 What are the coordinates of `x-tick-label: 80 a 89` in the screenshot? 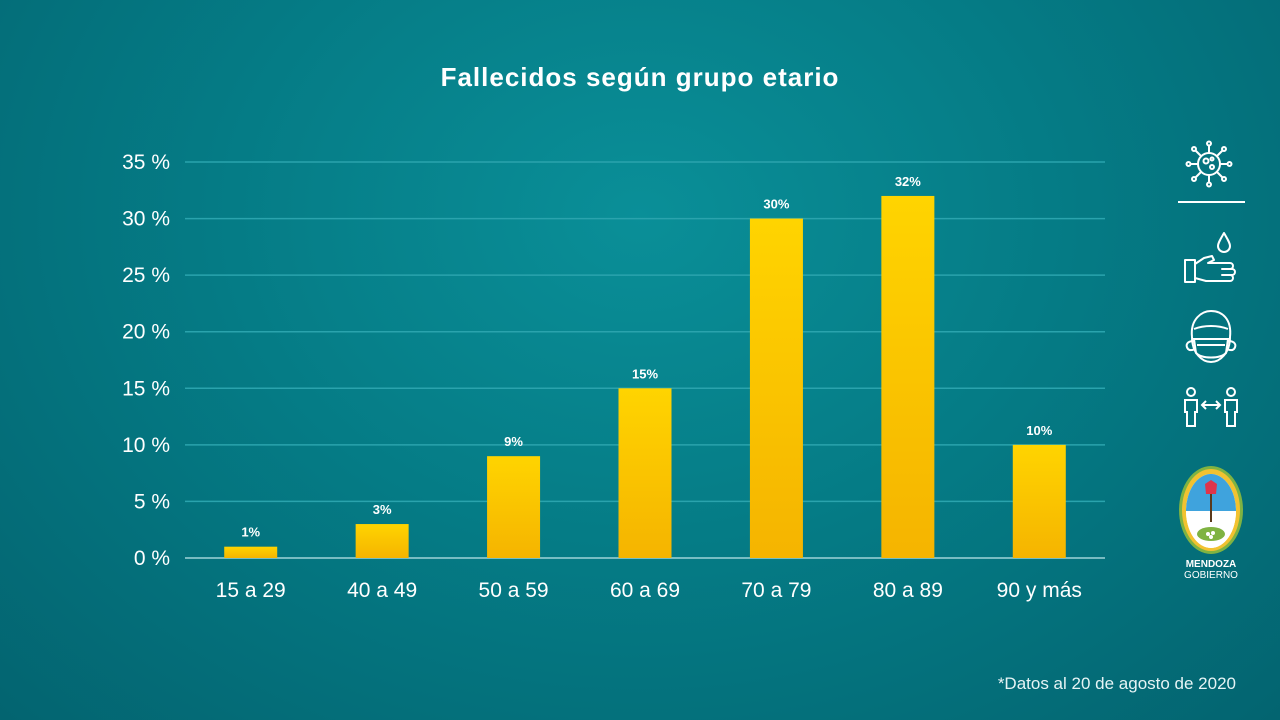 It's located at (908, 590).